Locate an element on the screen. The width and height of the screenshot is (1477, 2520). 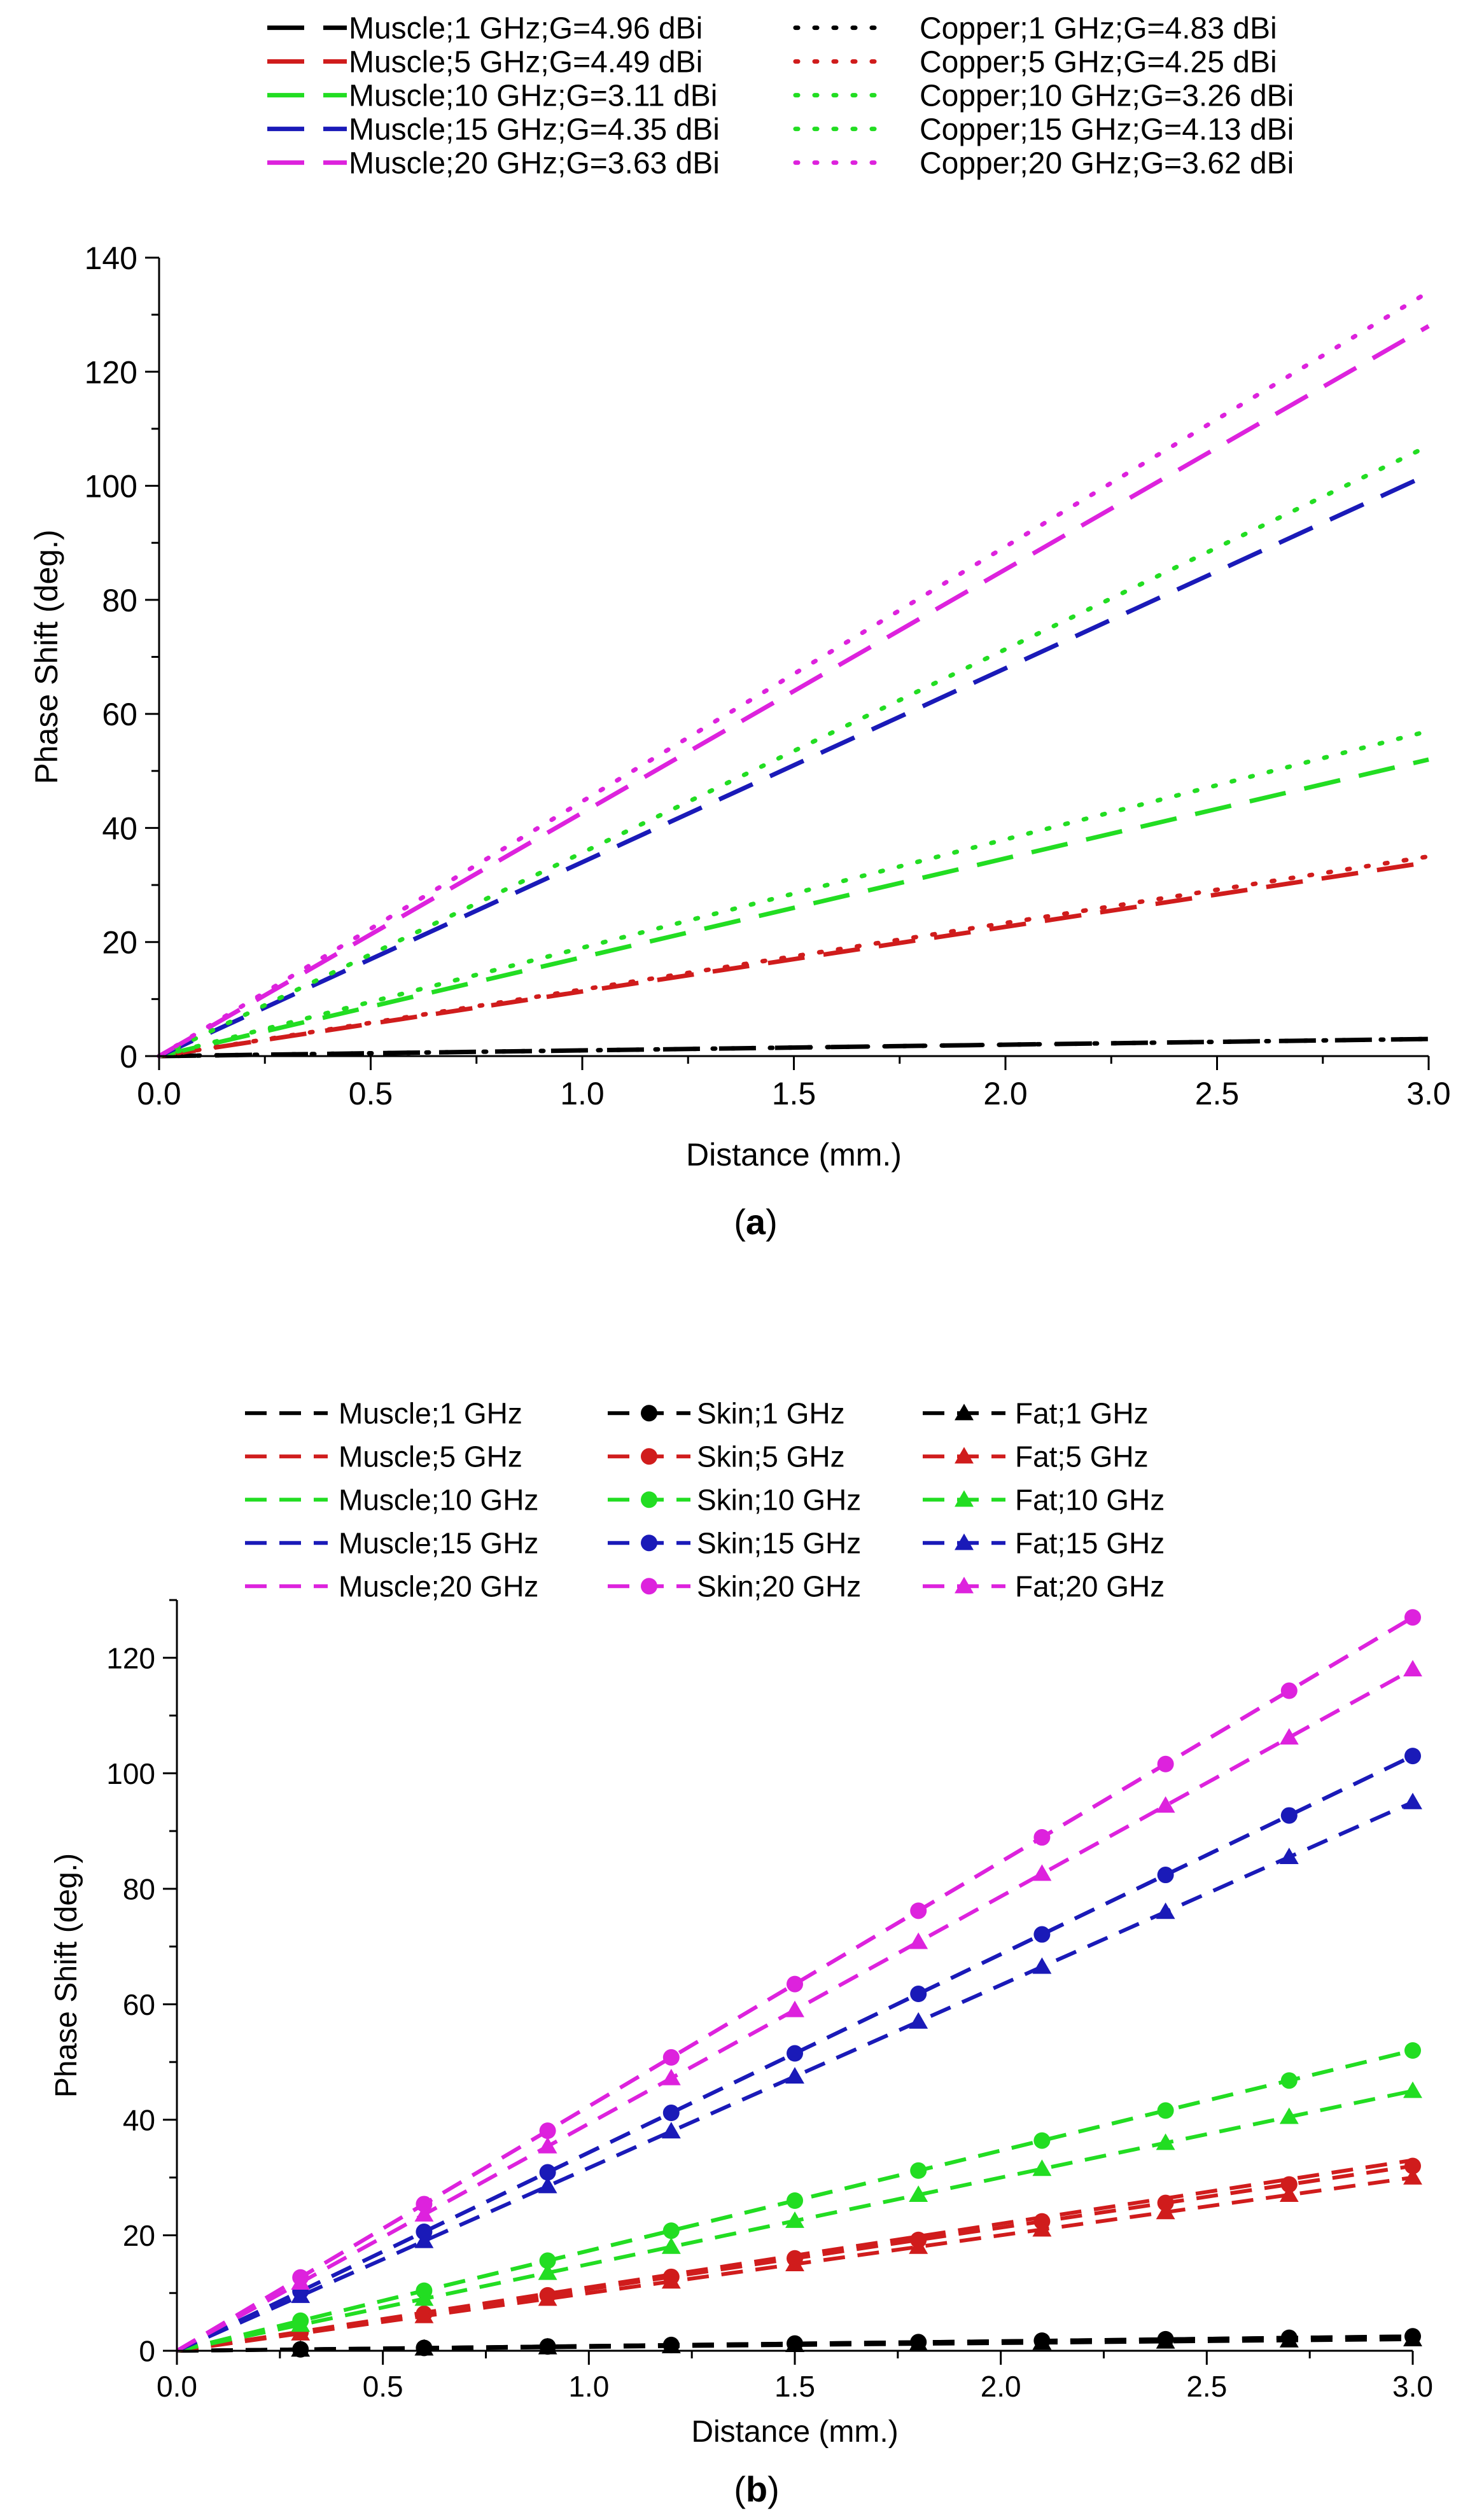
chart-a-x-axis-label: Distance (mm.) is located at coordinates (794, 1155).